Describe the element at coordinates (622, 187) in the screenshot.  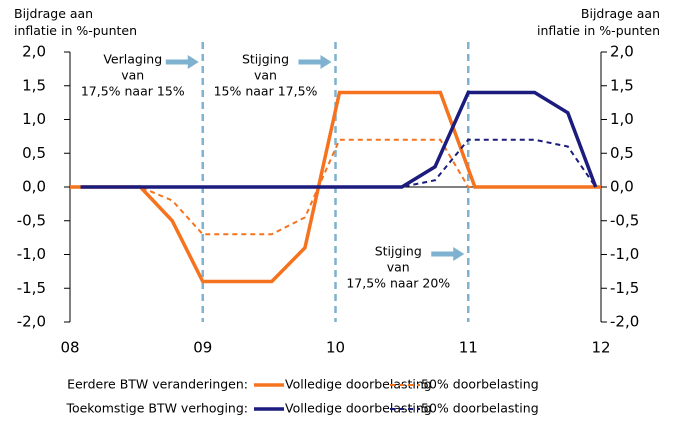
I see `y2-tick-label: 0,0` at that location.